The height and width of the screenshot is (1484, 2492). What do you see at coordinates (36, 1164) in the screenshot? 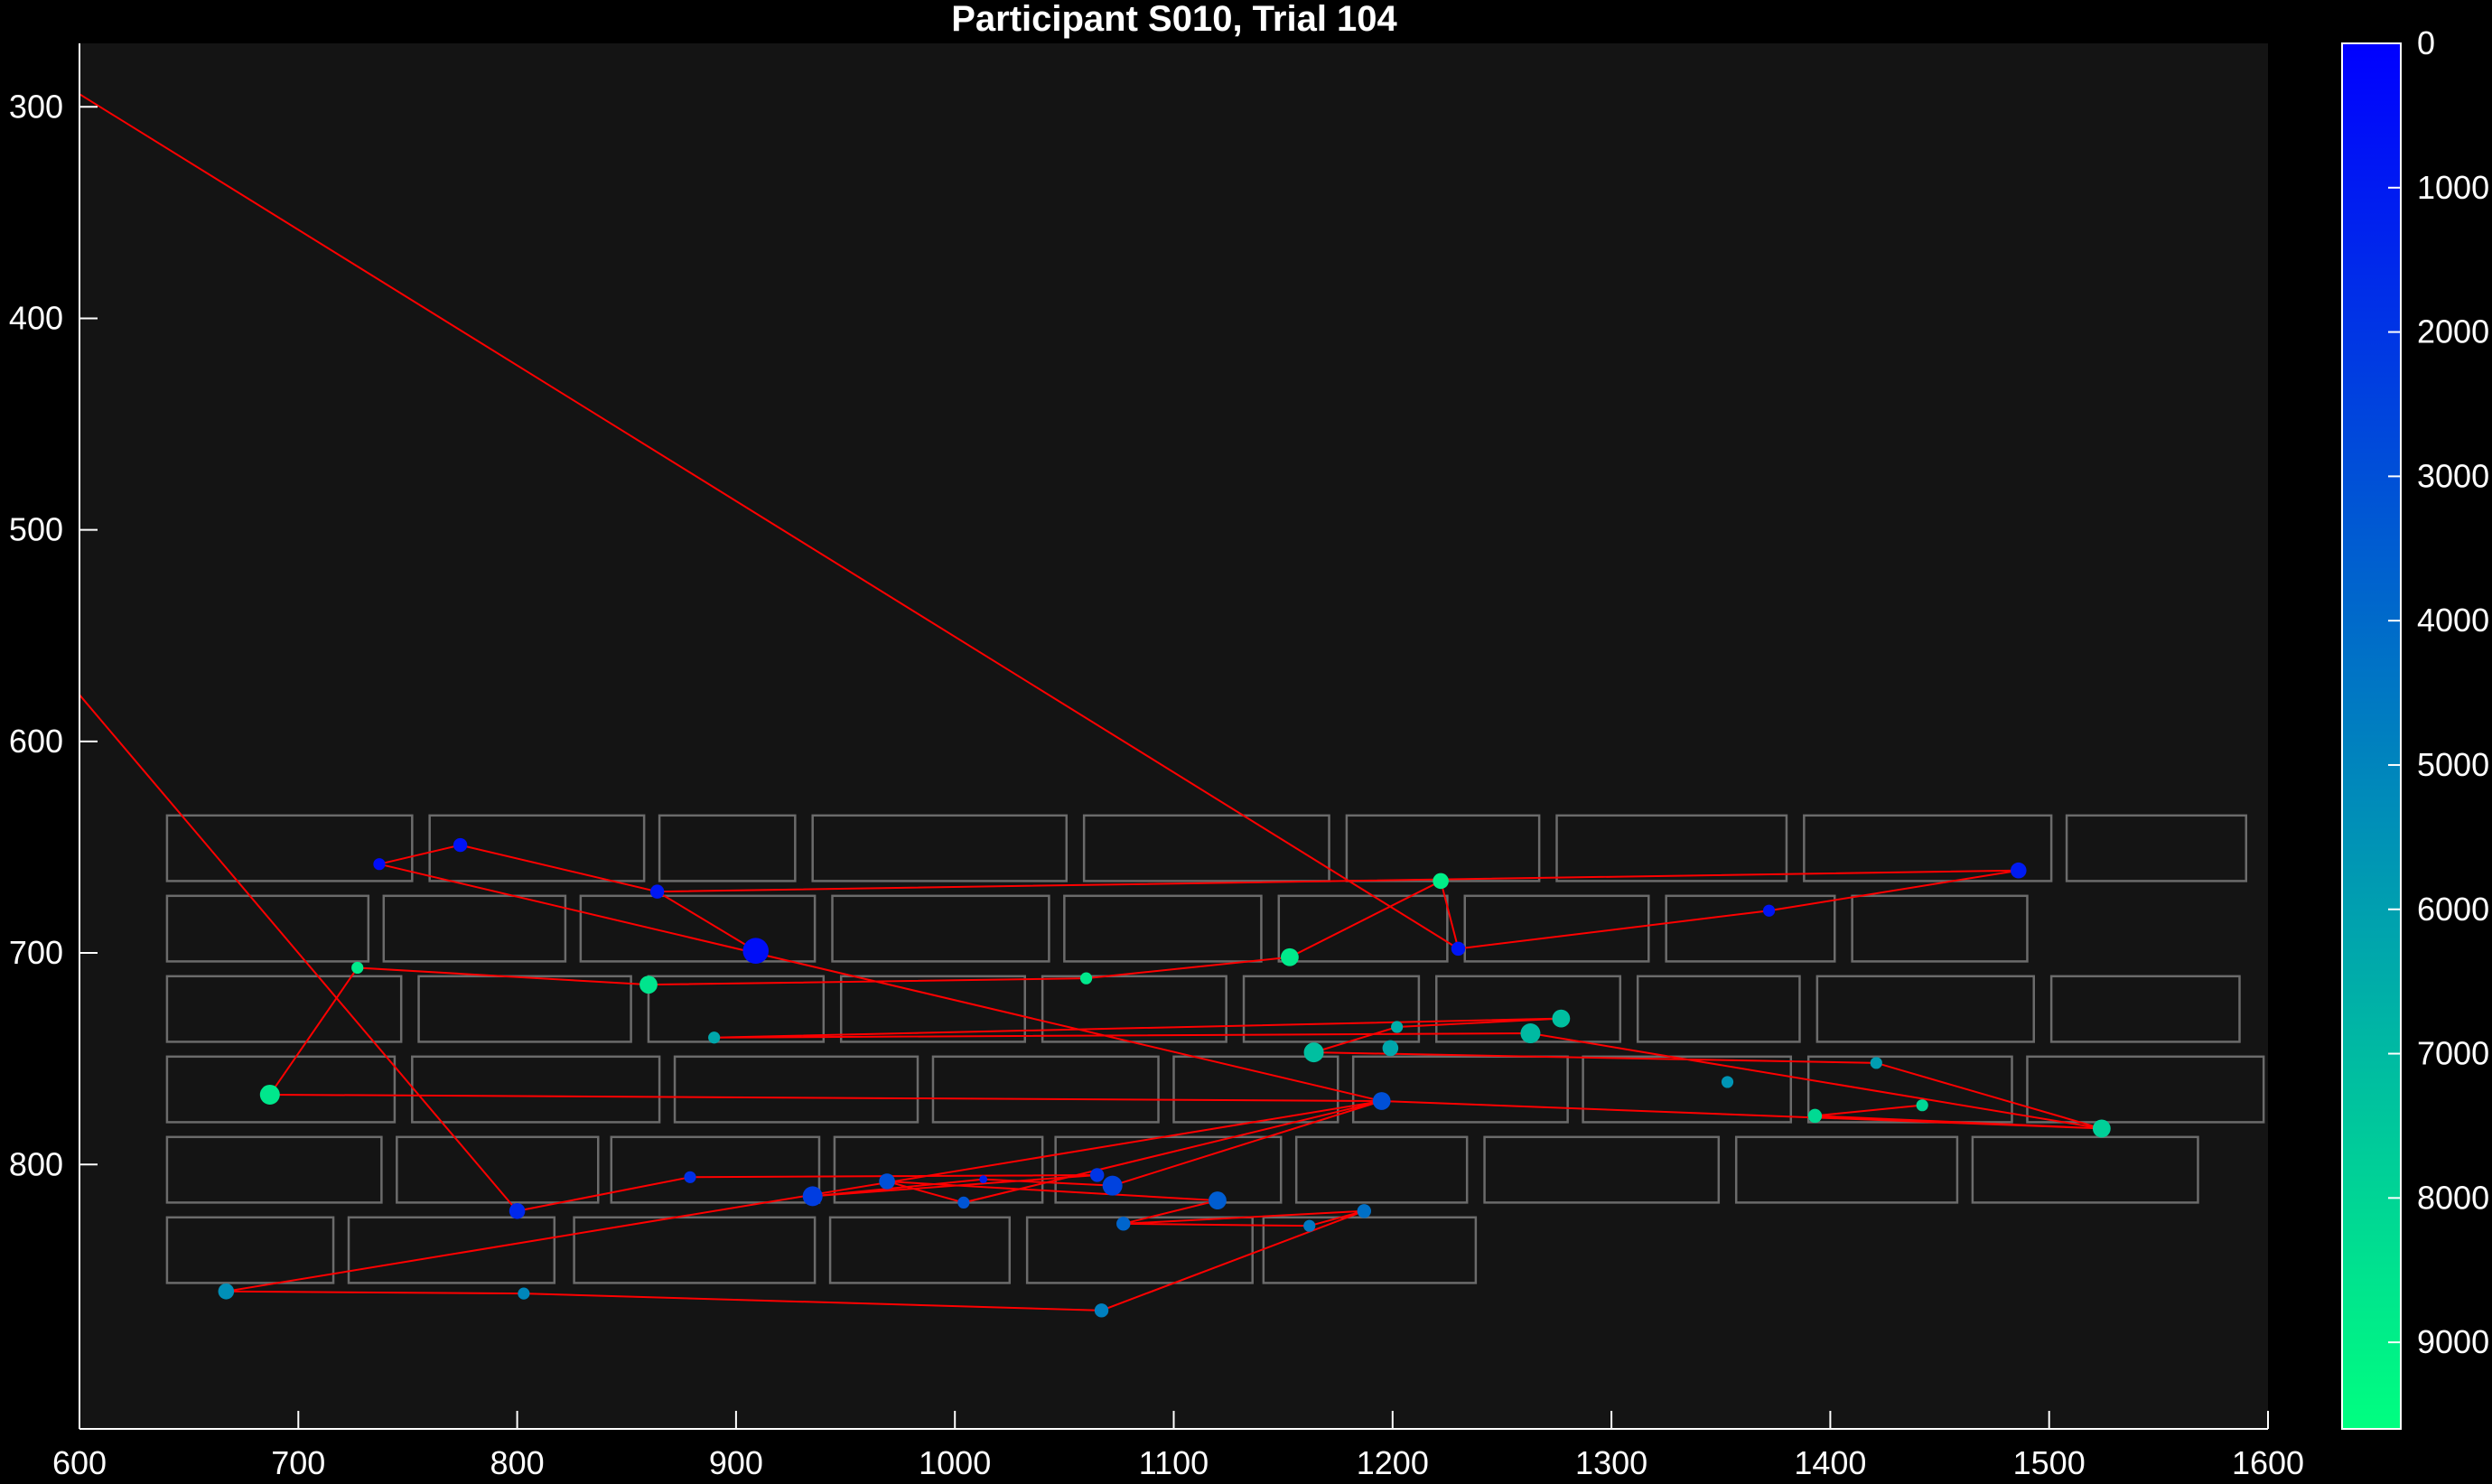
I see `y-tick-label: 800` at bounding box center [36, 1164].